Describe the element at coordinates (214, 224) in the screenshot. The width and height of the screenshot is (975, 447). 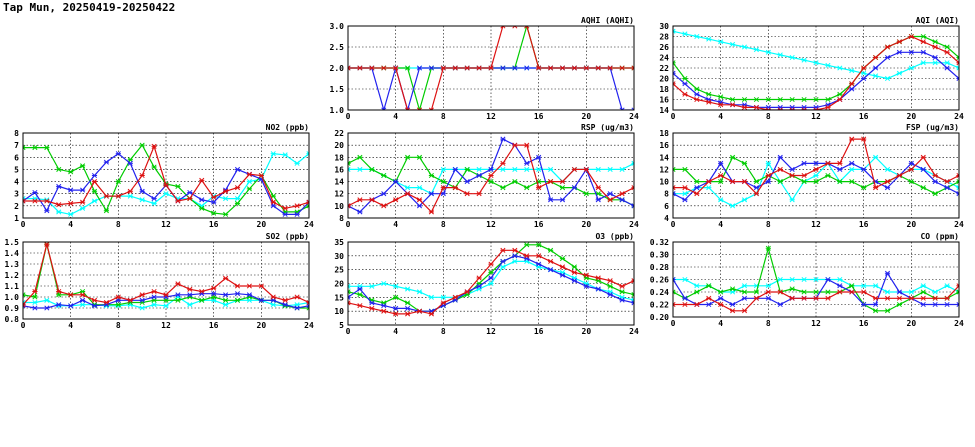
I see `x-tick-label: 16` at that location.